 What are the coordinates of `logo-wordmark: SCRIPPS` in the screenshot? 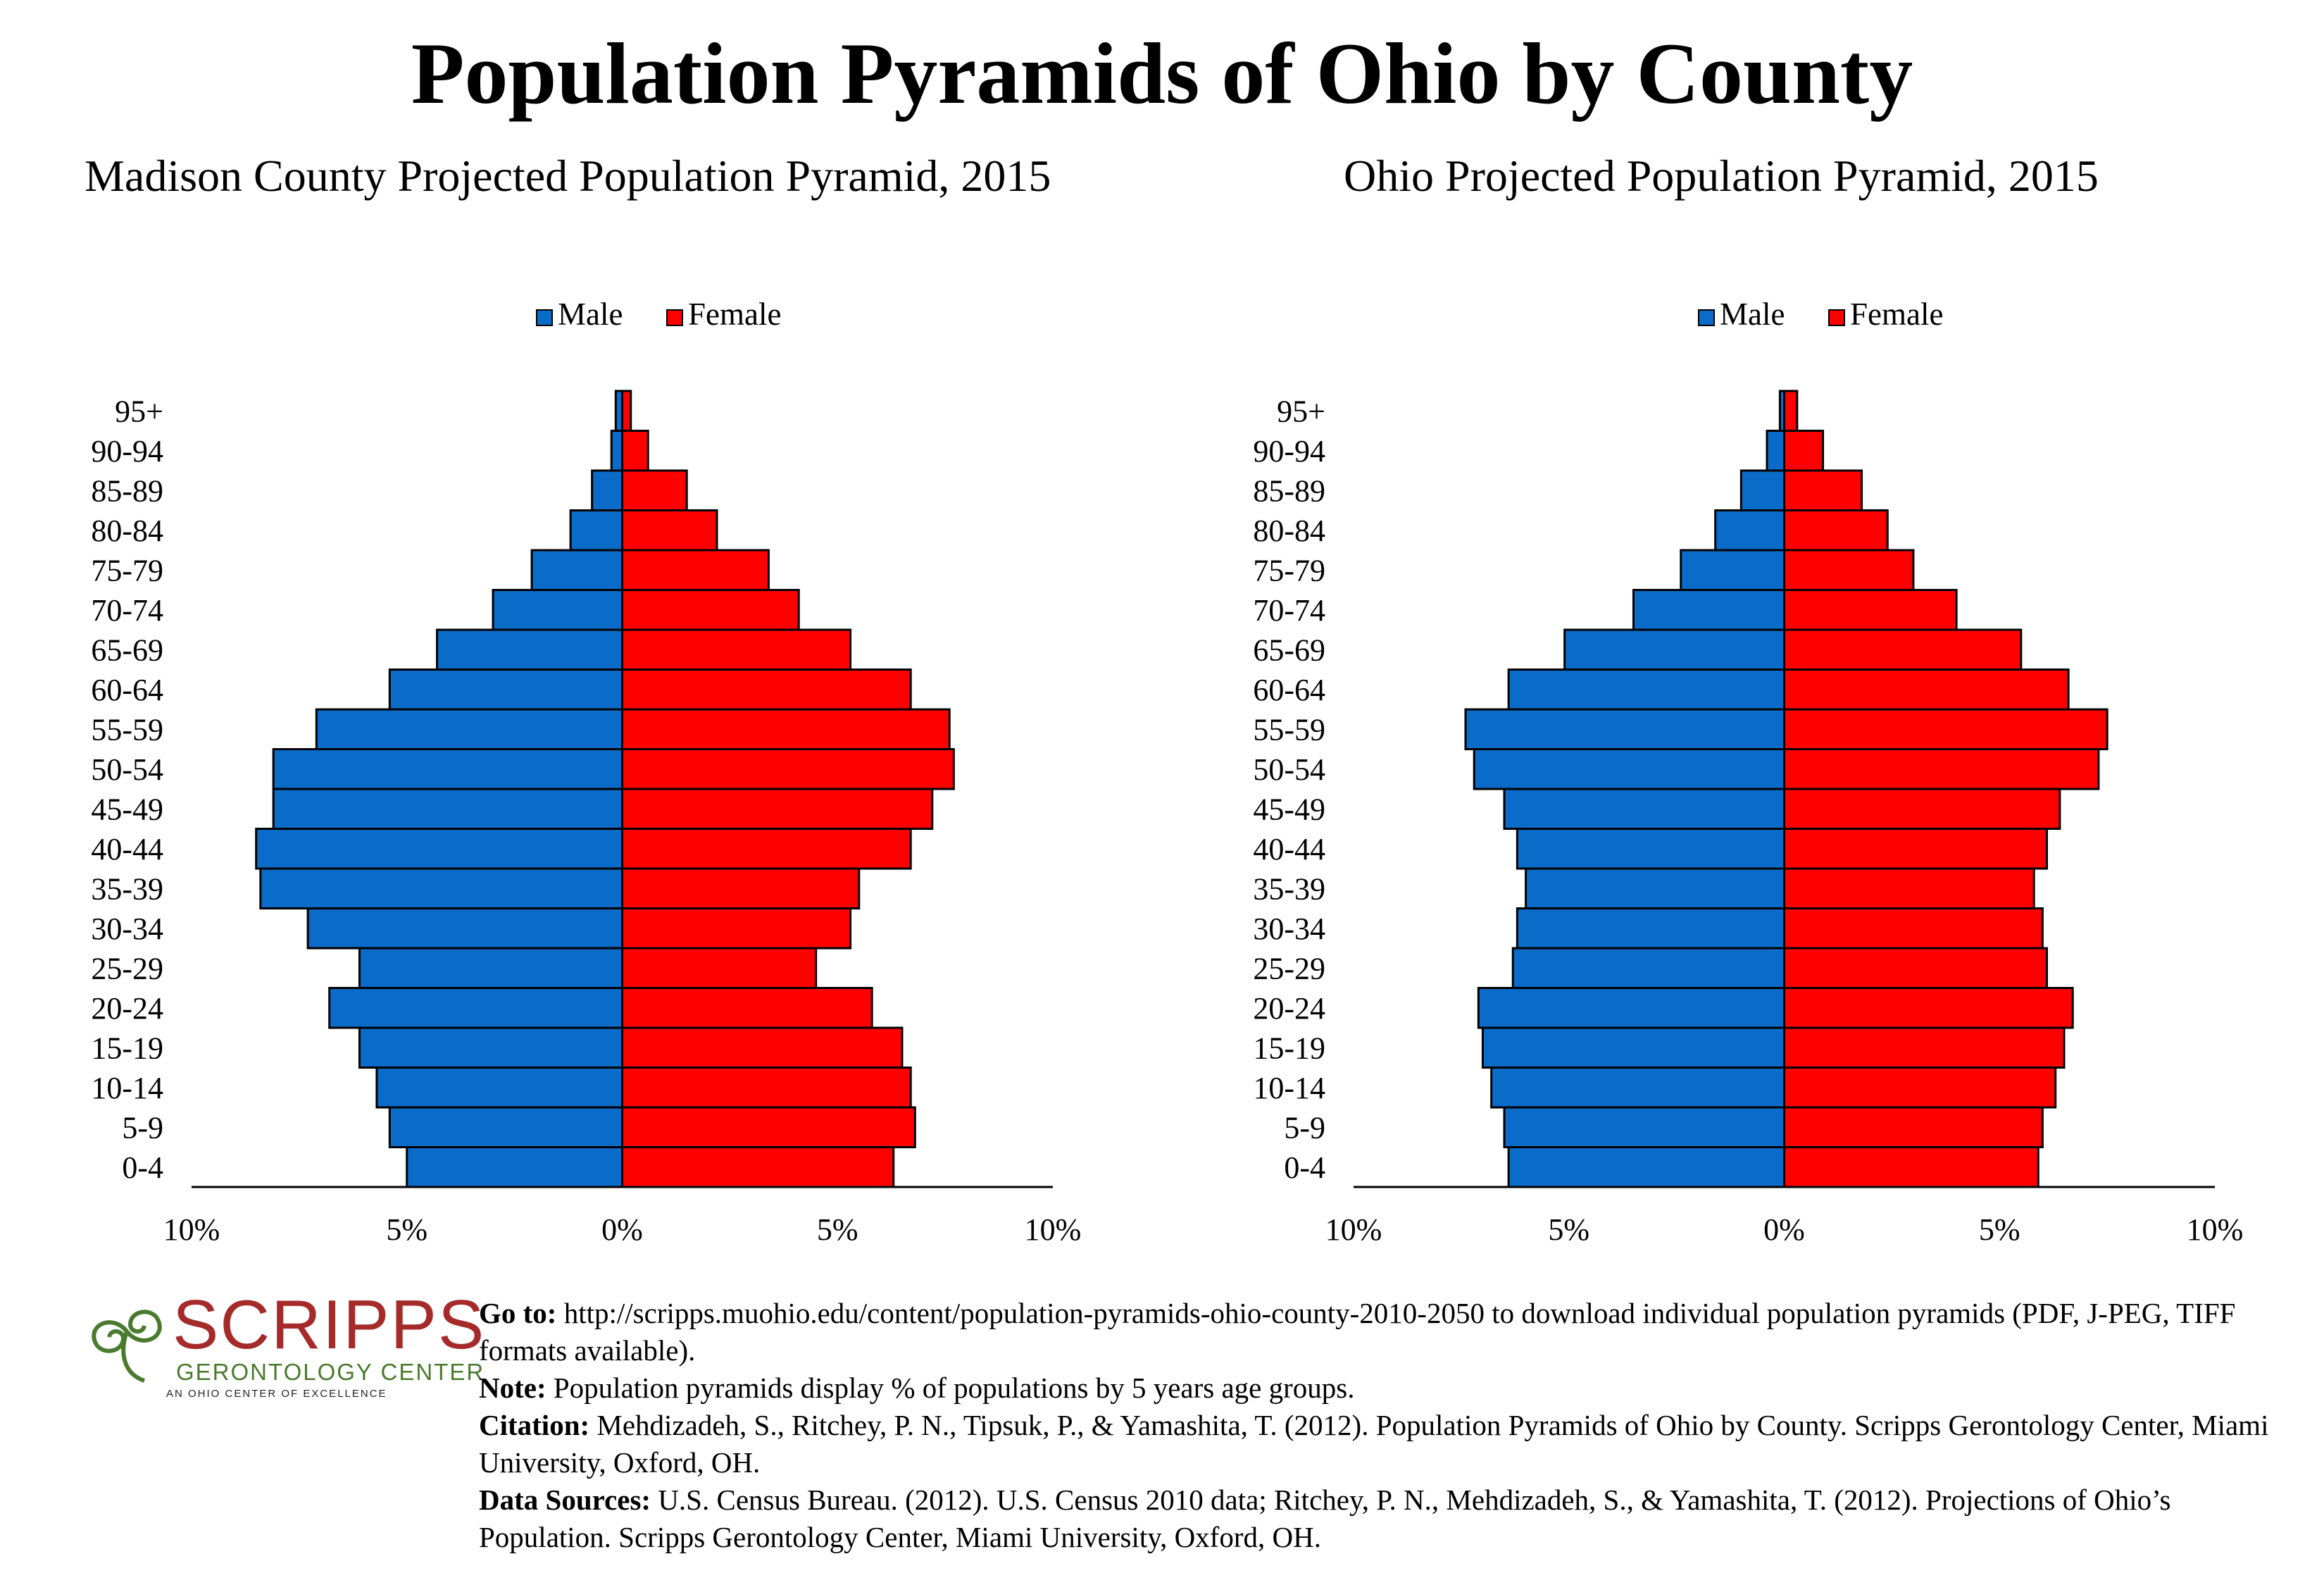 It's located at (329, 1324).